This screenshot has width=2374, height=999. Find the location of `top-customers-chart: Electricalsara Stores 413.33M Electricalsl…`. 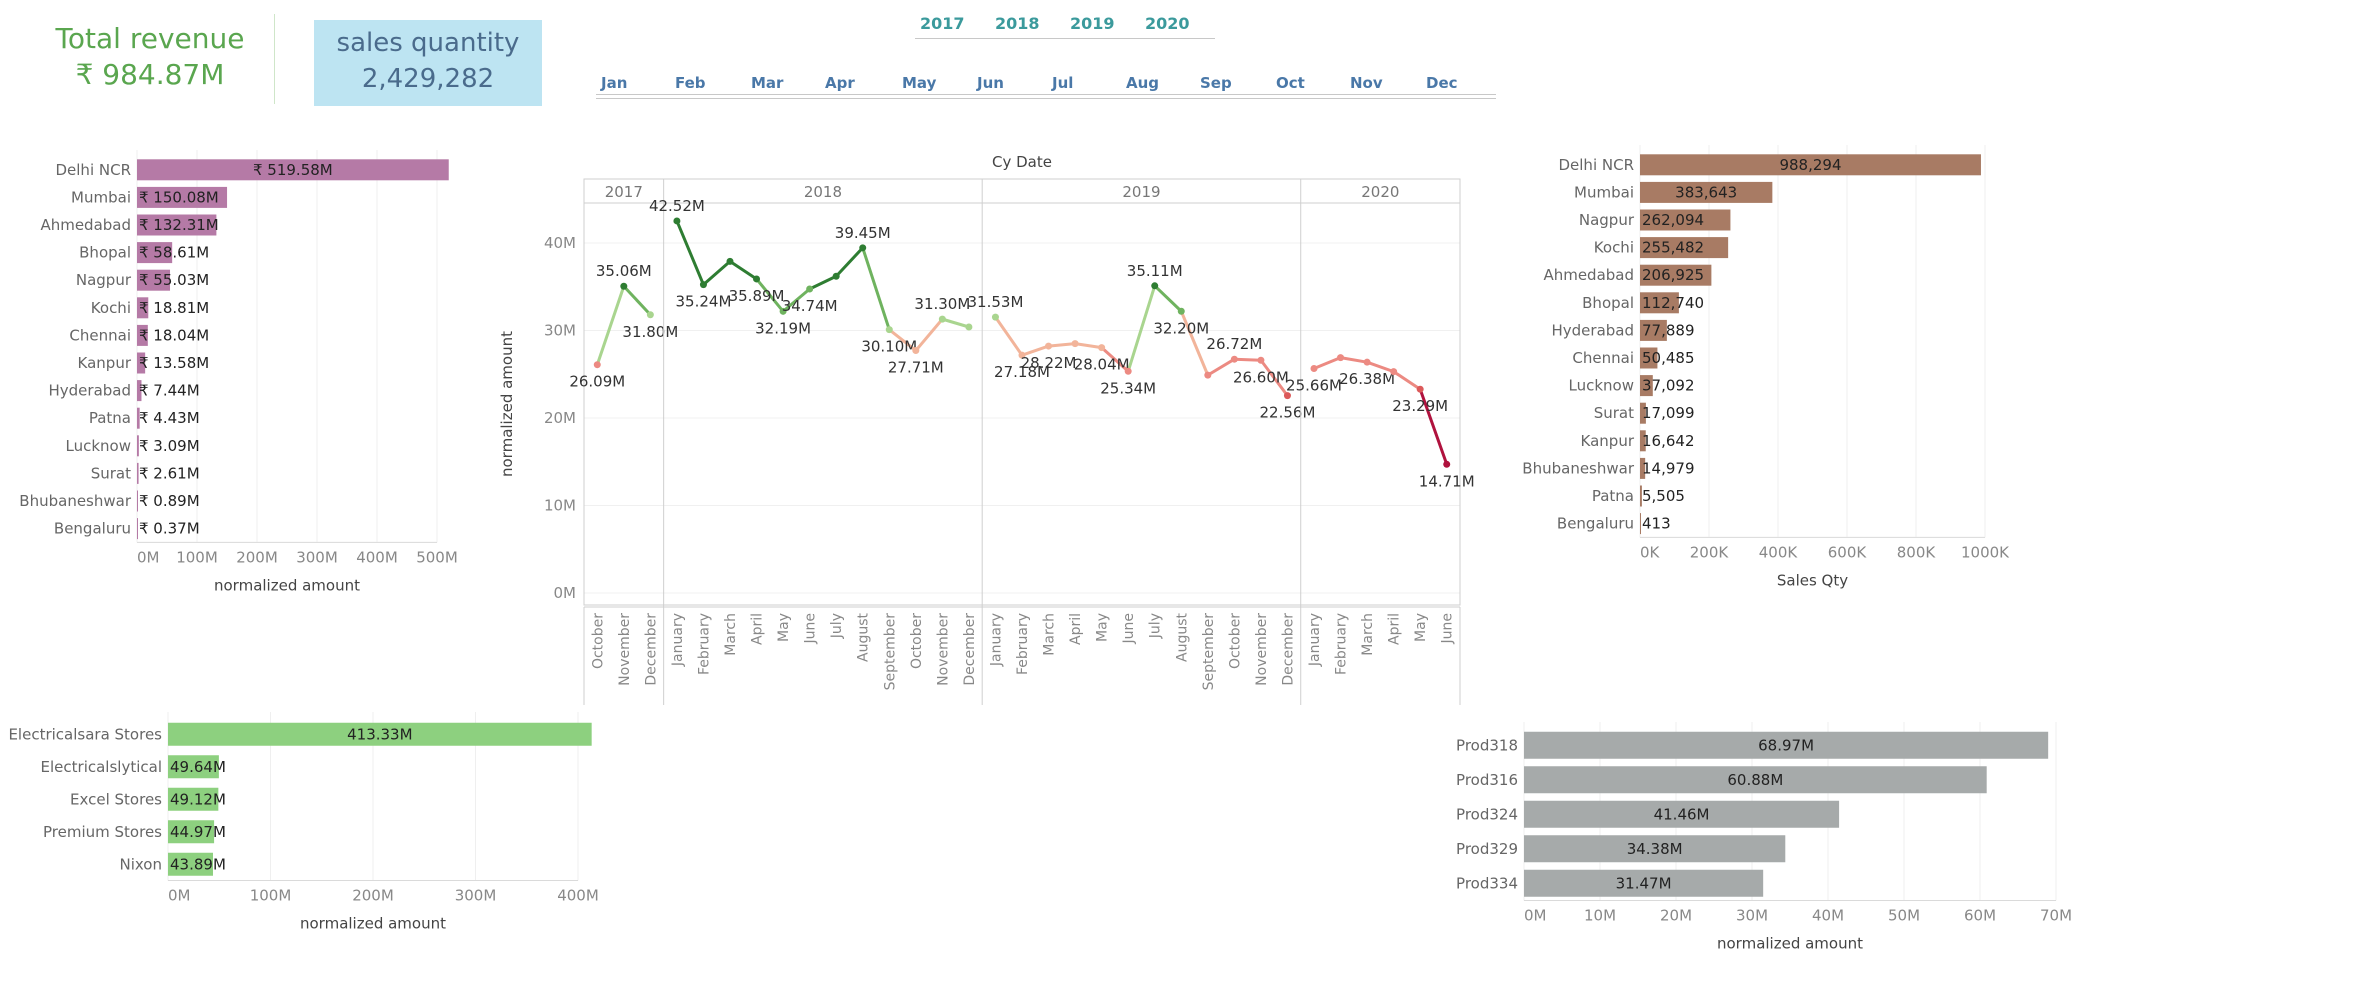

top-customers-chart: Electricalsara Stores 413.33M Electricalsl… is located at coordinates (303, 822).